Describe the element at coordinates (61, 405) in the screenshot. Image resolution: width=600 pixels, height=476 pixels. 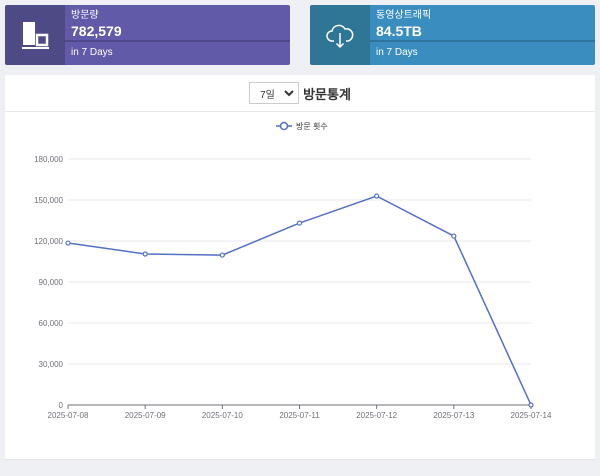
I see `y-tick-label: 0` at that location.